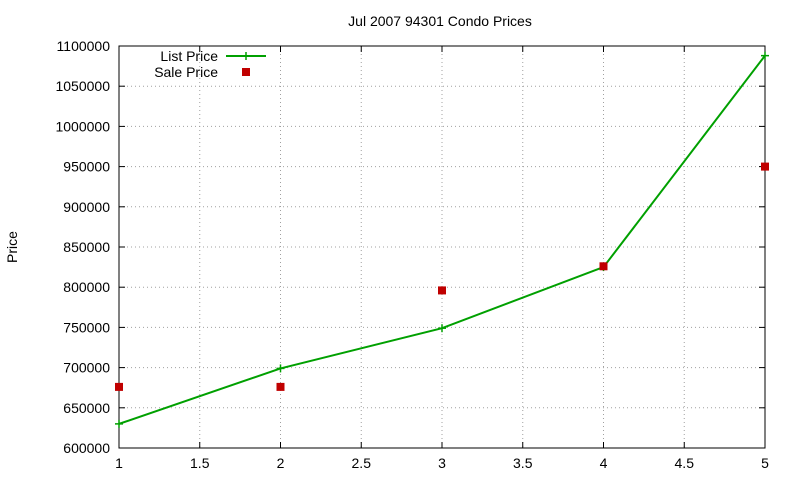  Describe the element at coordinates (86, 408) in the screenshot. I see `y-tick-label: 650000` at that location.